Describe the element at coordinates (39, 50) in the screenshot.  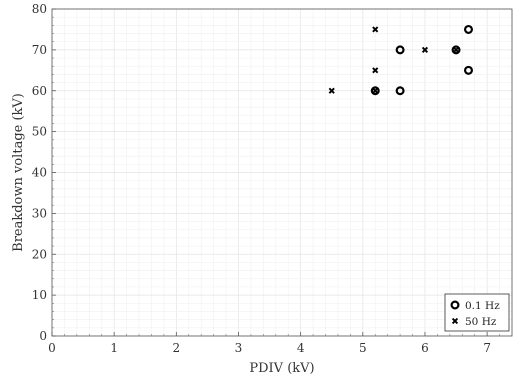
I see `y-tick-label: 70` at that location.